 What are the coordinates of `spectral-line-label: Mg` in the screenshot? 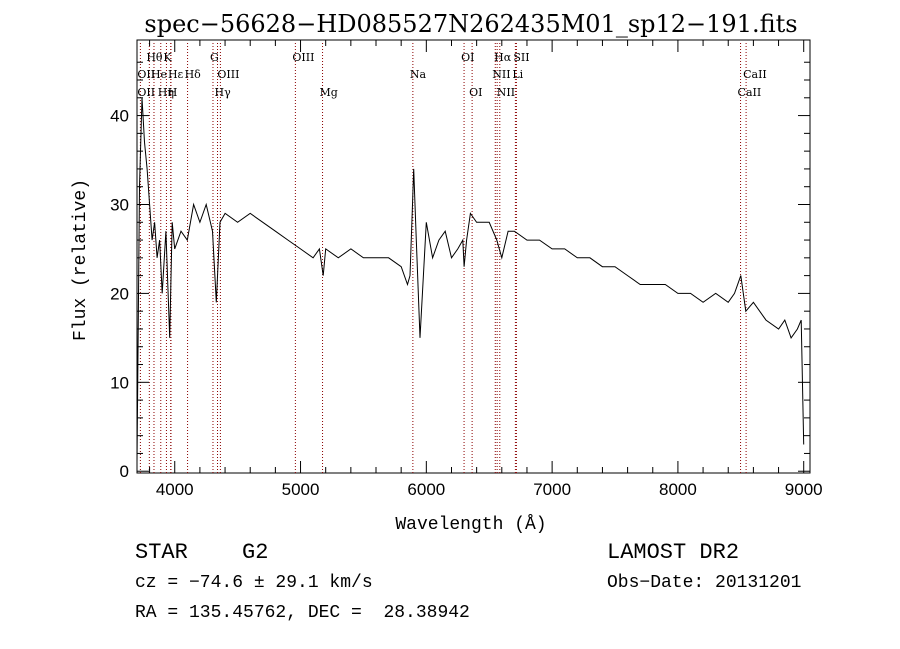 It's located at (329, 92).